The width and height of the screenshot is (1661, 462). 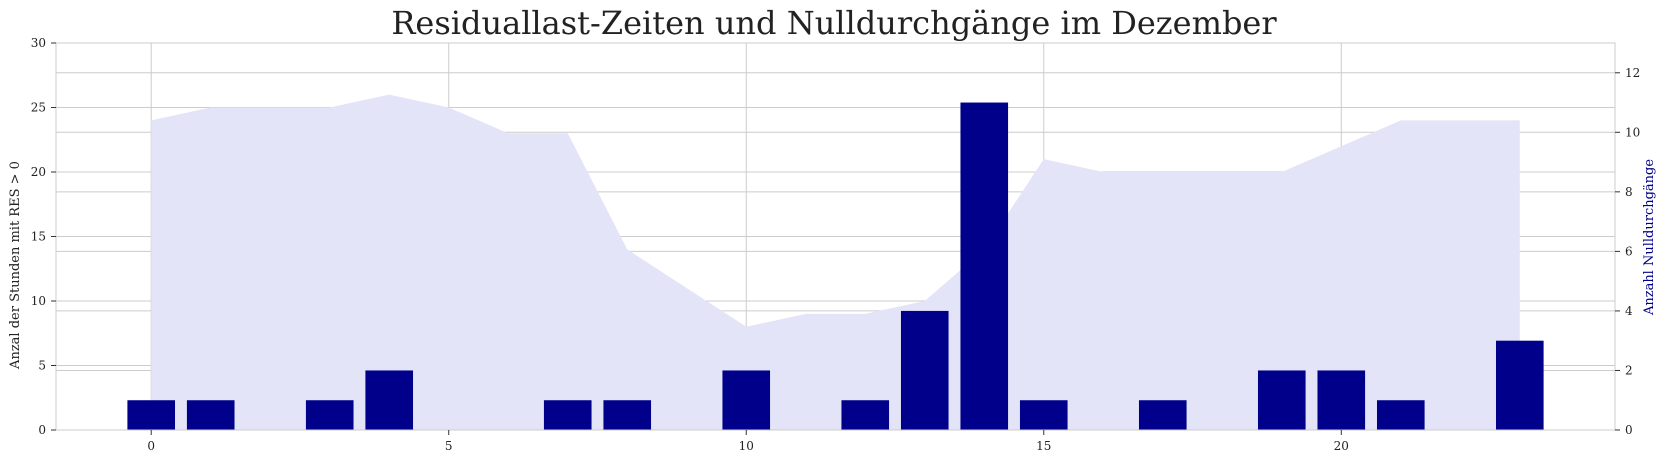 What do you see at coordinates (38, 237) in the screenshot?
I see `y-tick-label-left: 15` at bounding box center [38, 237].